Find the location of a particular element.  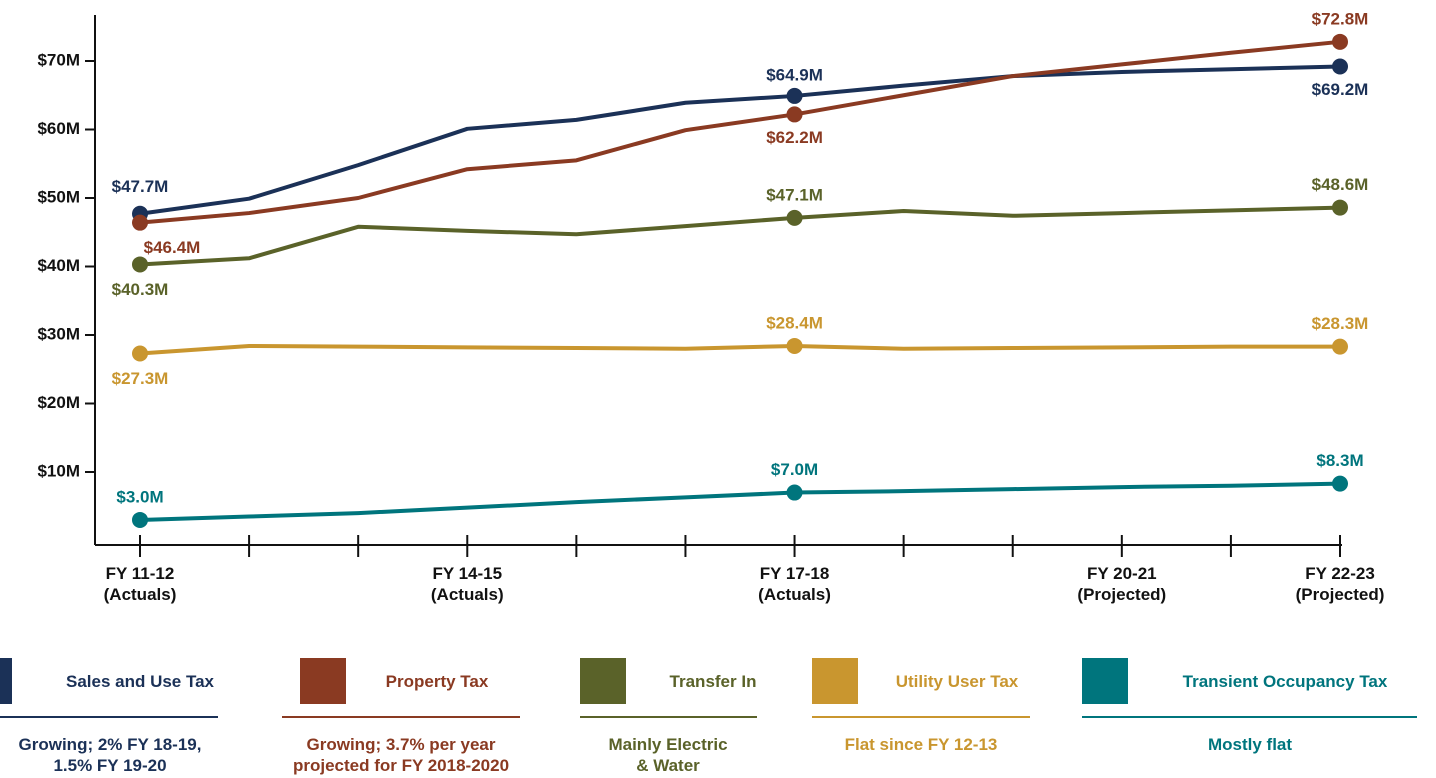

x-tick-label: FY 17-18 (Actuals) is located at coordinates (794, 584).